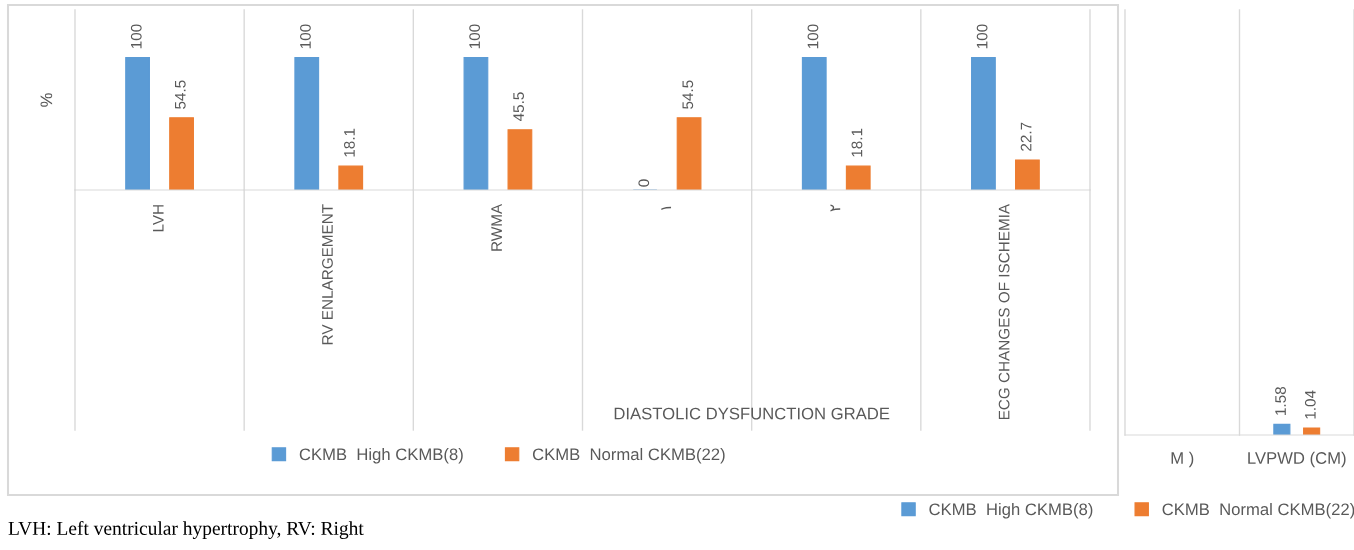 The height and width of the screenshot is (550, 1354). I want to click on x-tick-label: RWMA, so click(496, 227).